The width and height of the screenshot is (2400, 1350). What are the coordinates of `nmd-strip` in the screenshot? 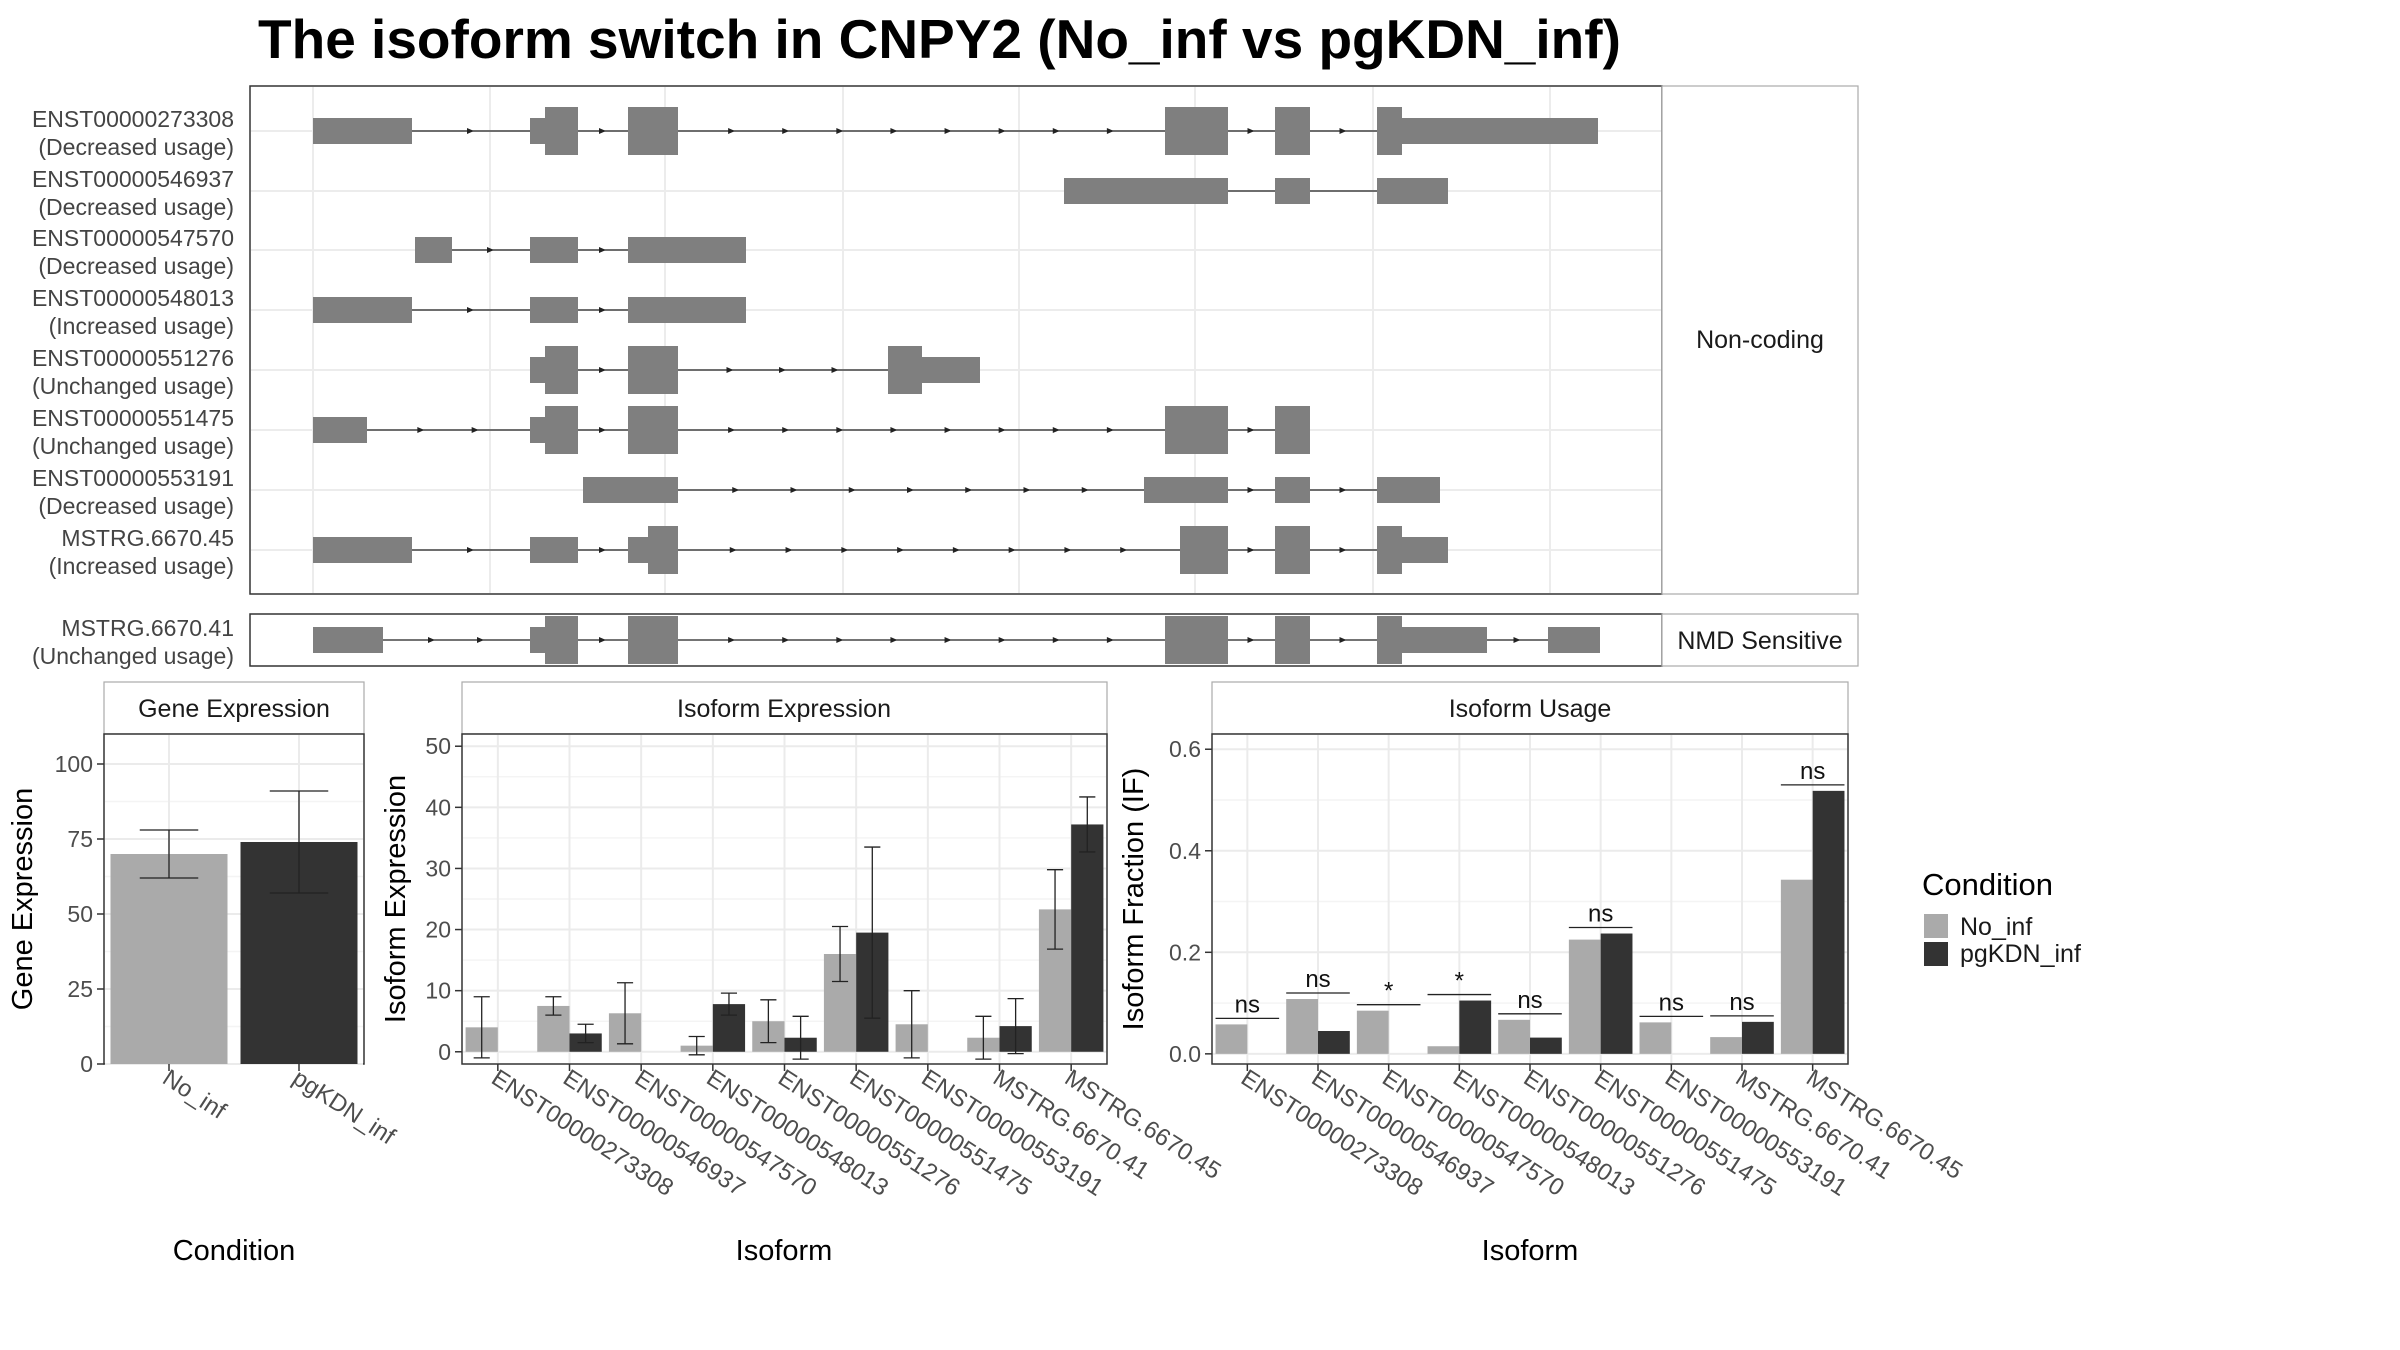 It's located at (1760, 640).